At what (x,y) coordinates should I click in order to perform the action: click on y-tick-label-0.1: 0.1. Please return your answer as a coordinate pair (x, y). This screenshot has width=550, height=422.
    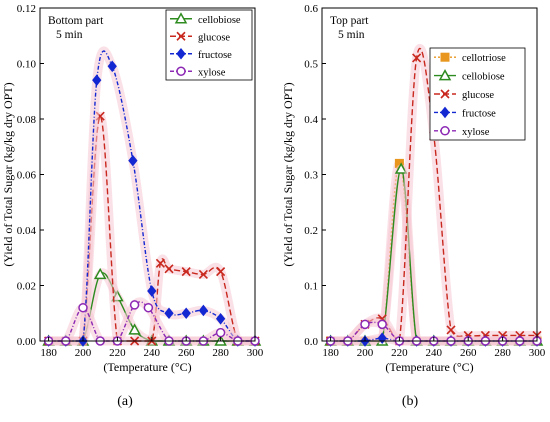
    Looking at the image, I should click on (311, 287).